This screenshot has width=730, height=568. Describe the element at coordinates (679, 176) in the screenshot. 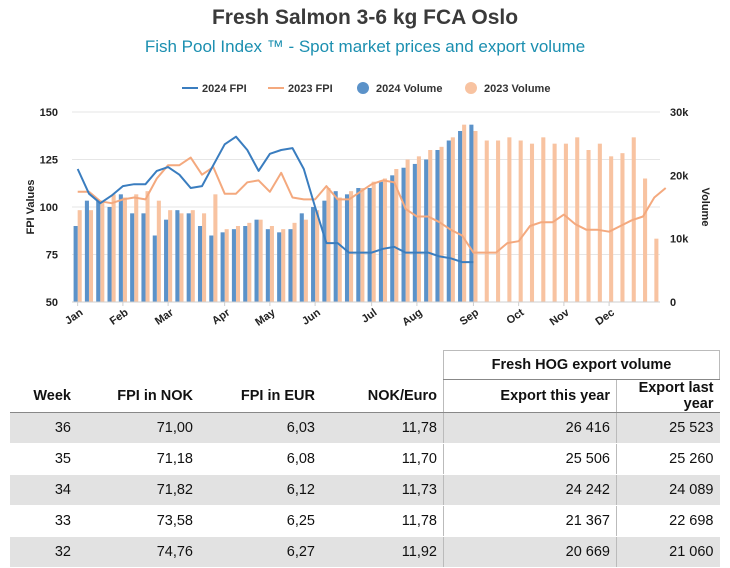

I see `y-right-tick-label: 20k` at that location.